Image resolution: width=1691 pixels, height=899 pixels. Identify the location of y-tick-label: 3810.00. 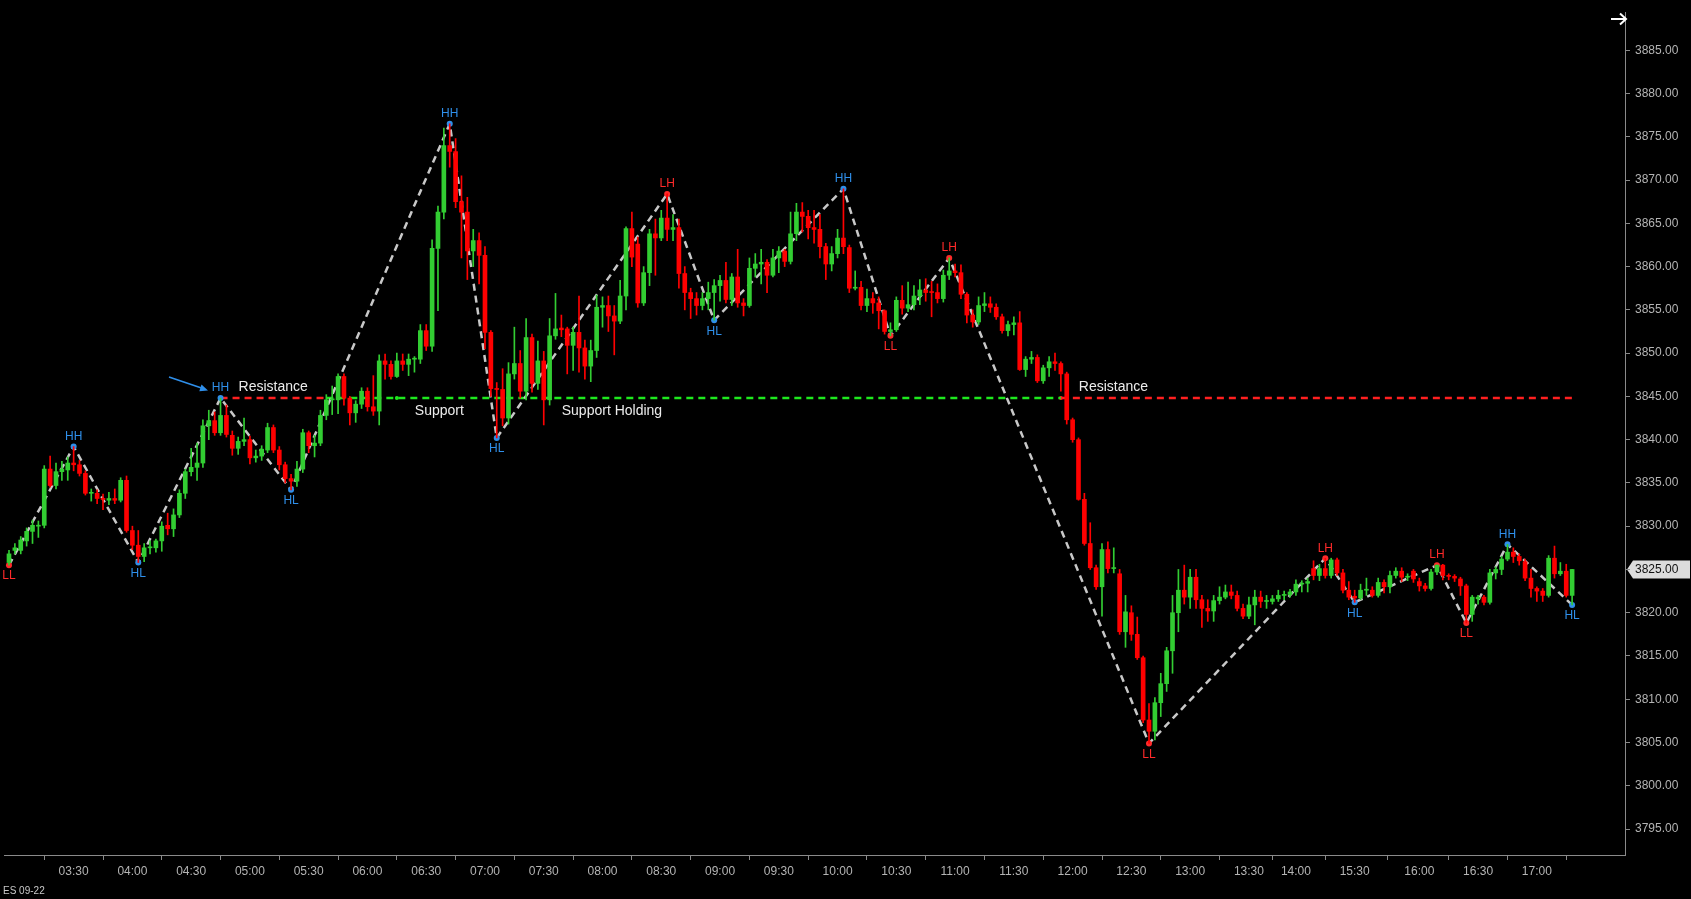
(1657, 698).